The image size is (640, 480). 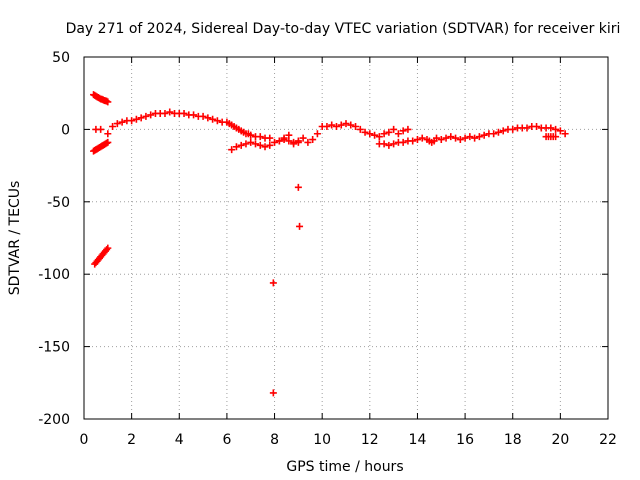 I want to click on x-tick-label: 0, so click(x=84, y=440).